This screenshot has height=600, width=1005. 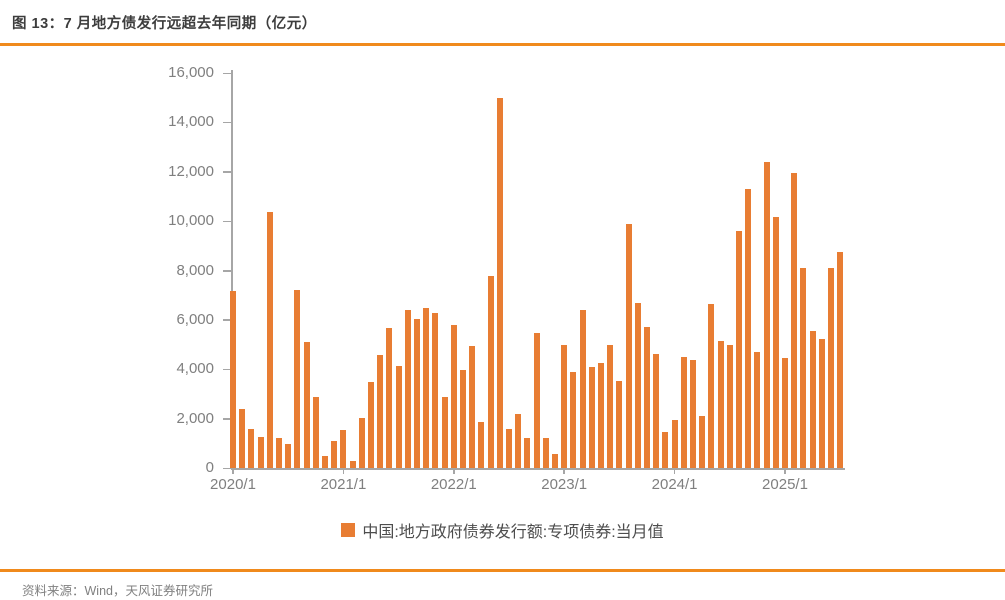 I want to click on bar-2025/6, so click(x=831, y=368).